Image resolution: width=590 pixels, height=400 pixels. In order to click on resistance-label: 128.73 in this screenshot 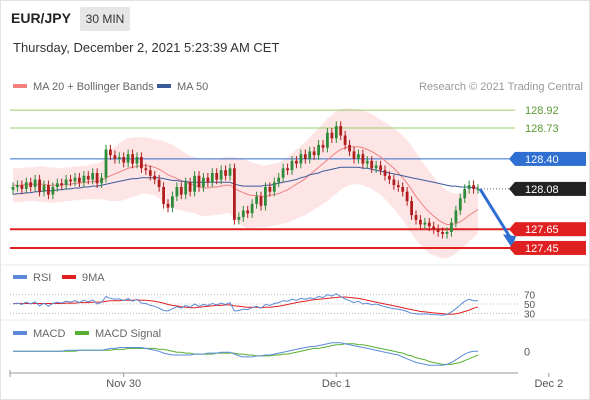, I will do `click(542, 129)`.